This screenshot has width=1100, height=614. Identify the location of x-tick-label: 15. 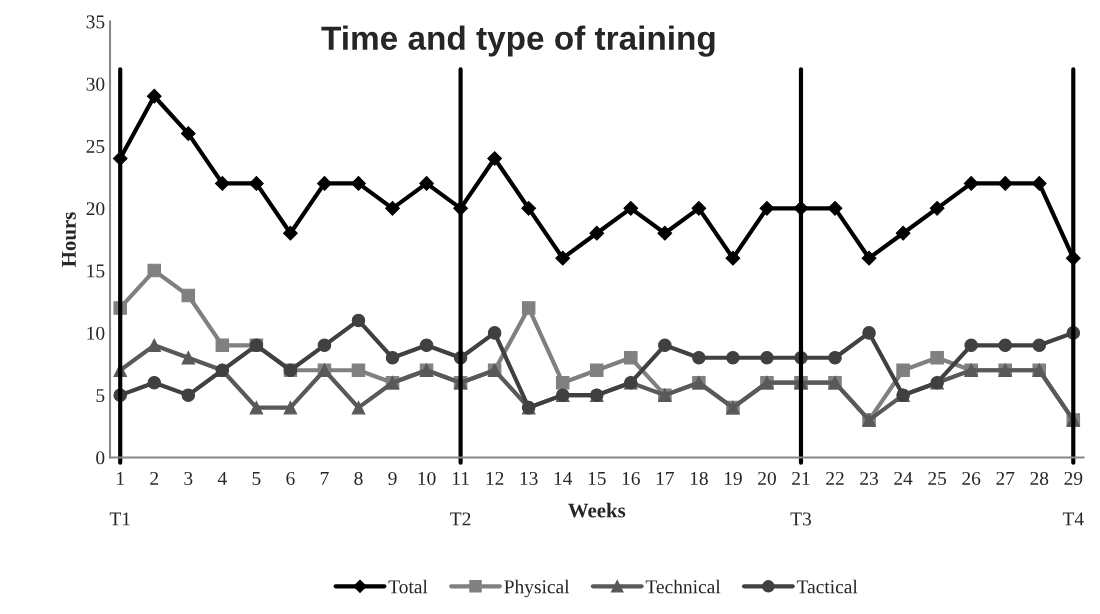
(597, 478).